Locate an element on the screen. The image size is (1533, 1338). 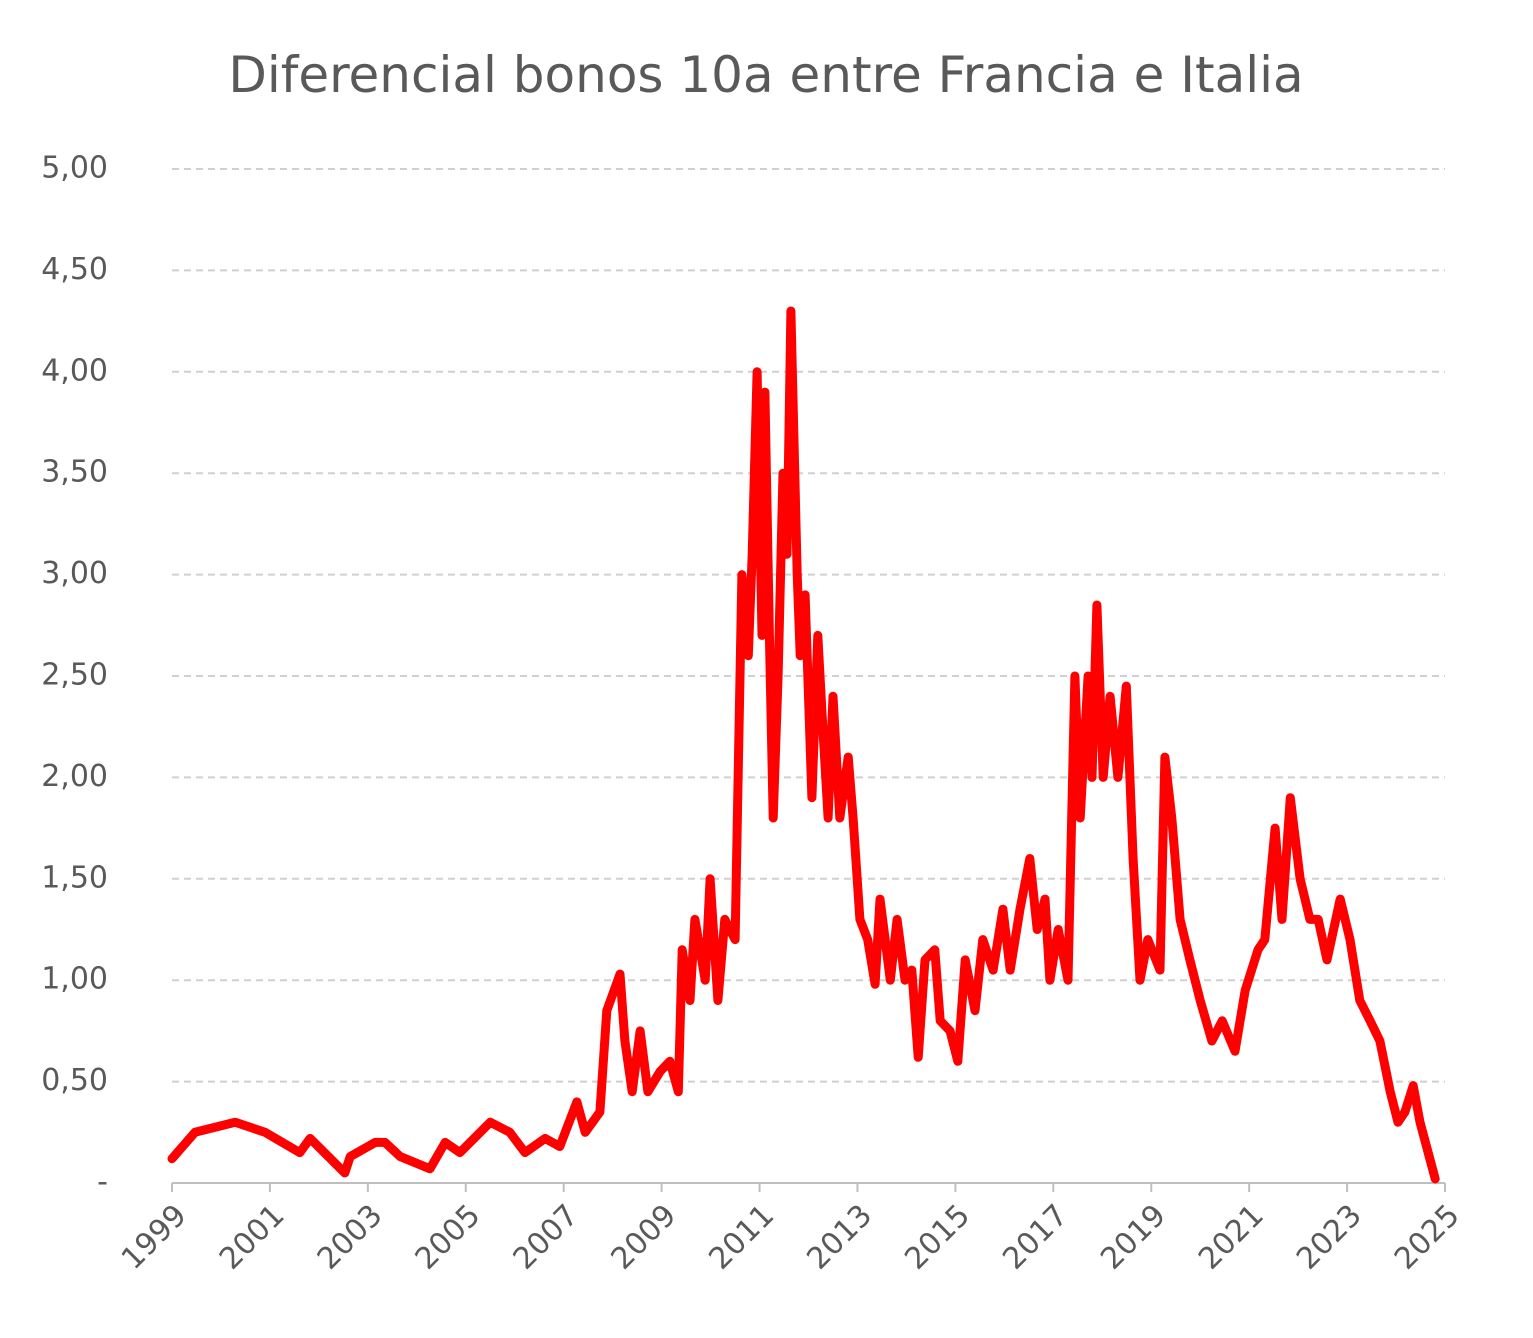
y-tick-label: 0,50 is located at coordinates (74, 1080).